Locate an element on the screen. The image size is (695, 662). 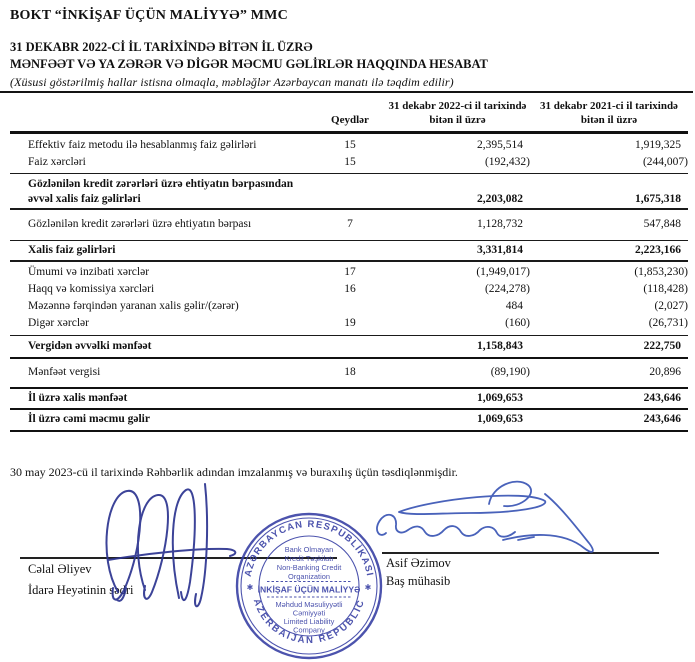
value-2022-cell: (1,949,017) is located at coordinates (503, 271).